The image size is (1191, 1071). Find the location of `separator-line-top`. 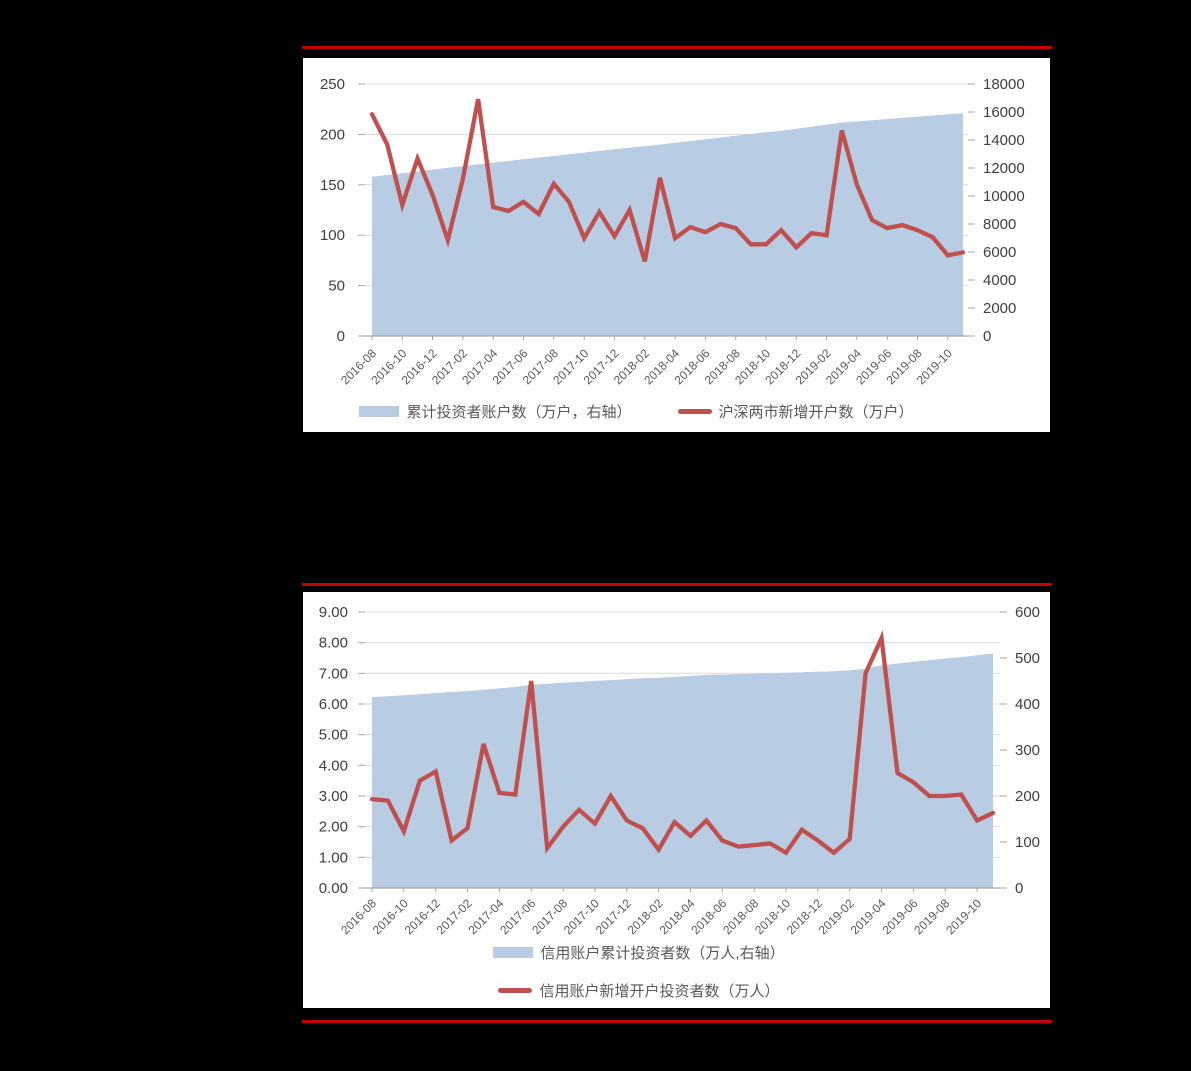

separator-line-top is located at coordinates (677, 47).